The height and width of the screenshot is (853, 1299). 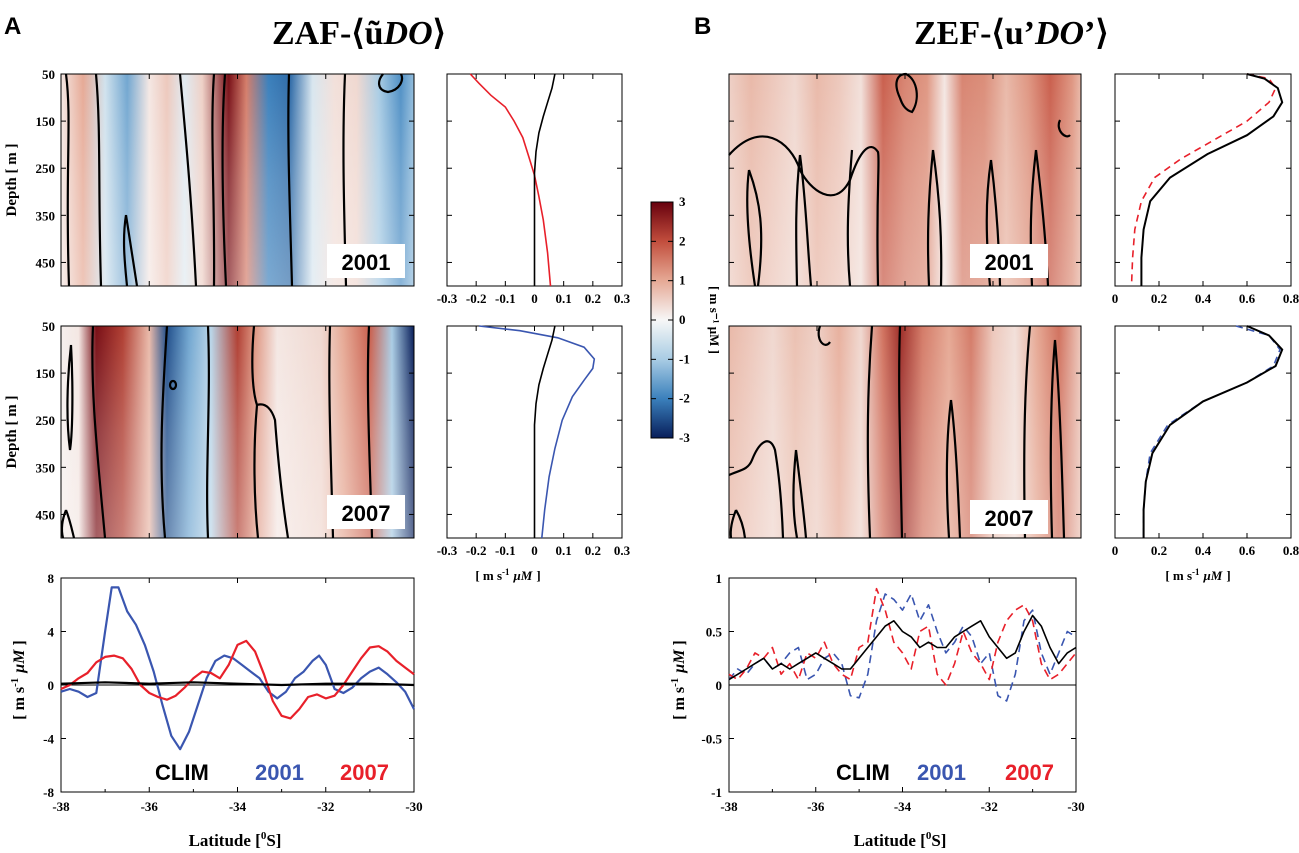 What do you see at coordinates (1291, 550) in the screenshot?
I see `profile-xtick-label: 0.8` at bounding box center [1291, 550].